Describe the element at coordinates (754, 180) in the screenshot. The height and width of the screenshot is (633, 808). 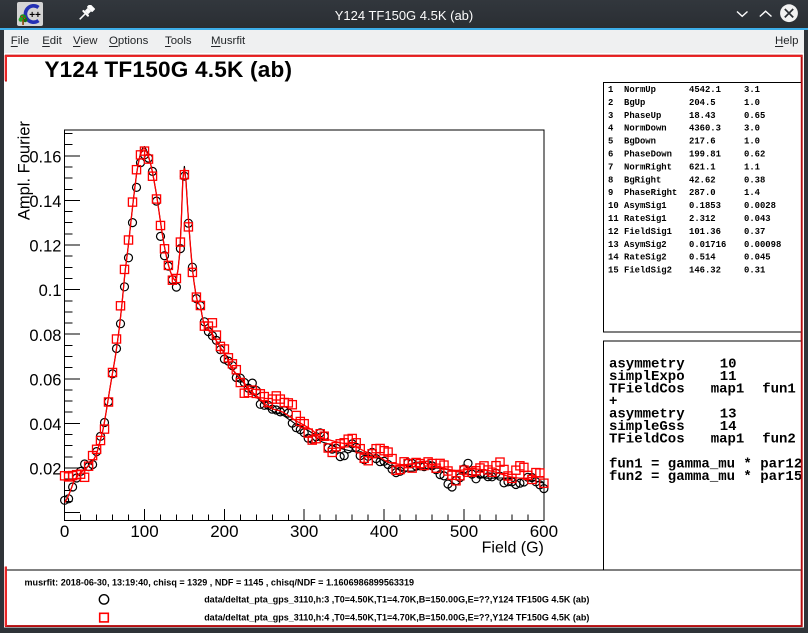
I see `svg-text: 0.38` at that location.